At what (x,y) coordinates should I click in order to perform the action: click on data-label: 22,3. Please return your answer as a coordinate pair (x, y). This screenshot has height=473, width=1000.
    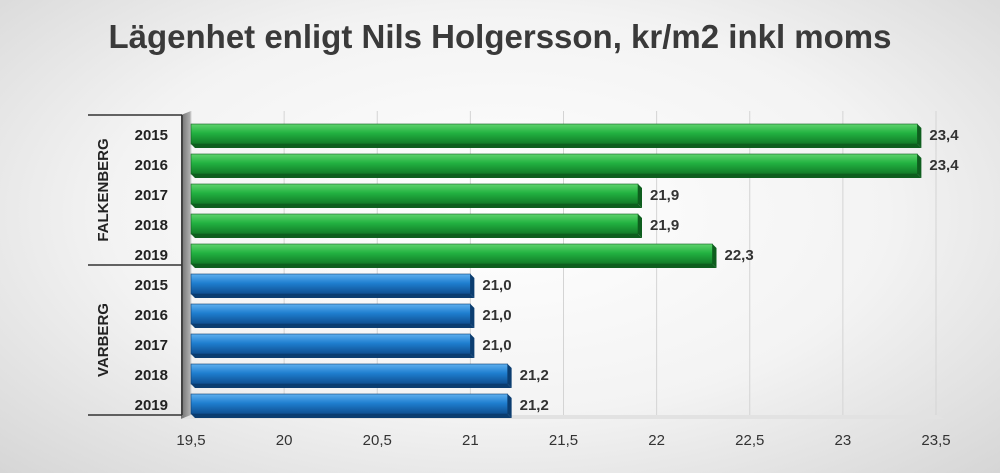
    Looking at the image, I should click on (739, 255).